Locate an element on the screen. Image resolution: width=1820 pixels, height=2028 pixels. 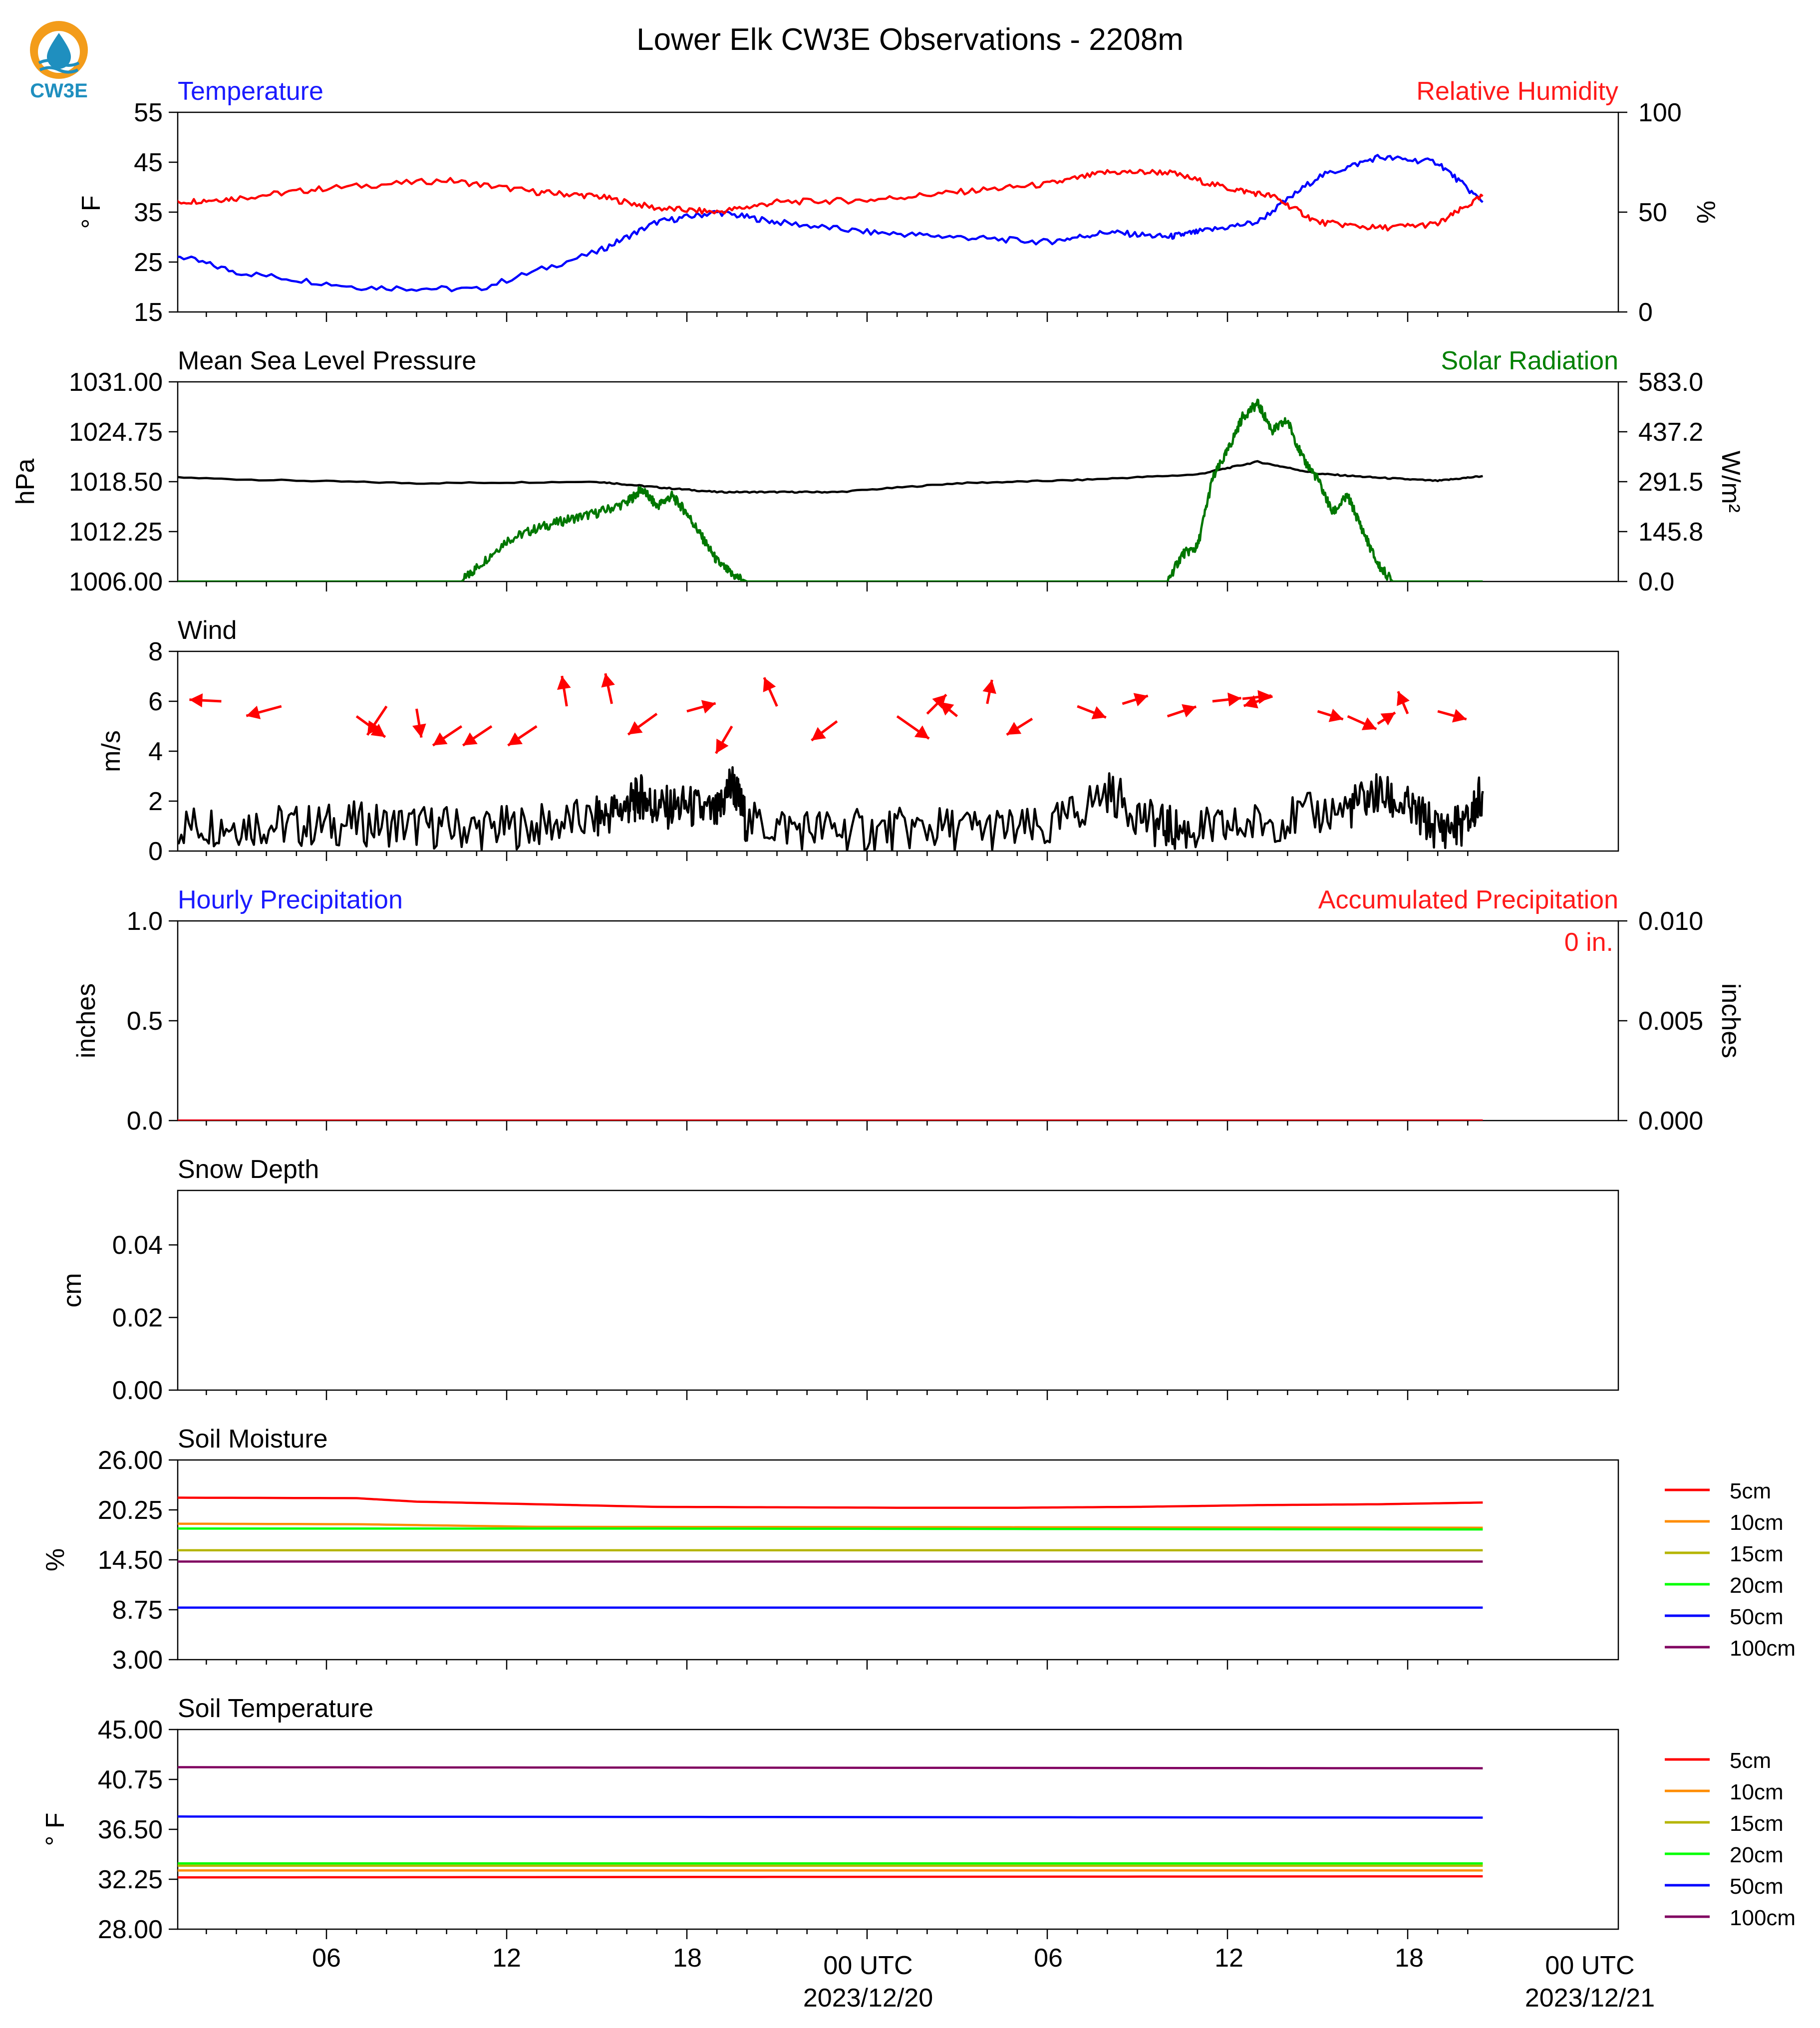
y-tick-label: 0.00 is located at coordinates (137, 1390).